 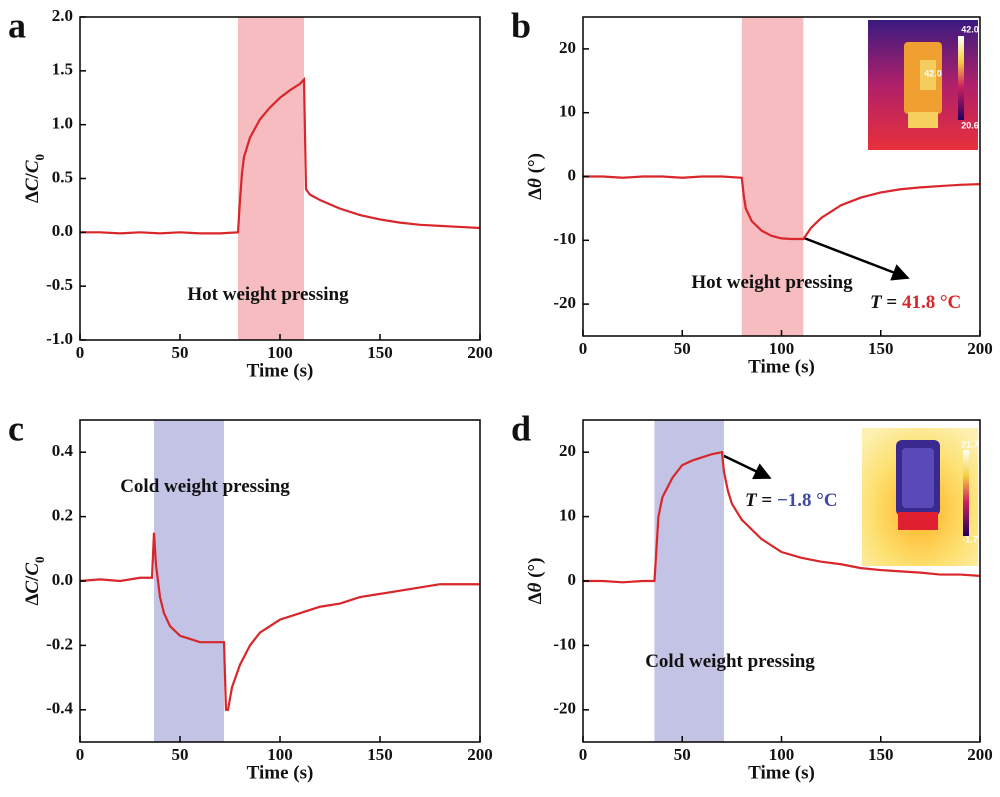 What do you see at coordinates (62, 123) in the screenshot?
I see `y-tick-label: 1.0` at bounding box center [62, 123].